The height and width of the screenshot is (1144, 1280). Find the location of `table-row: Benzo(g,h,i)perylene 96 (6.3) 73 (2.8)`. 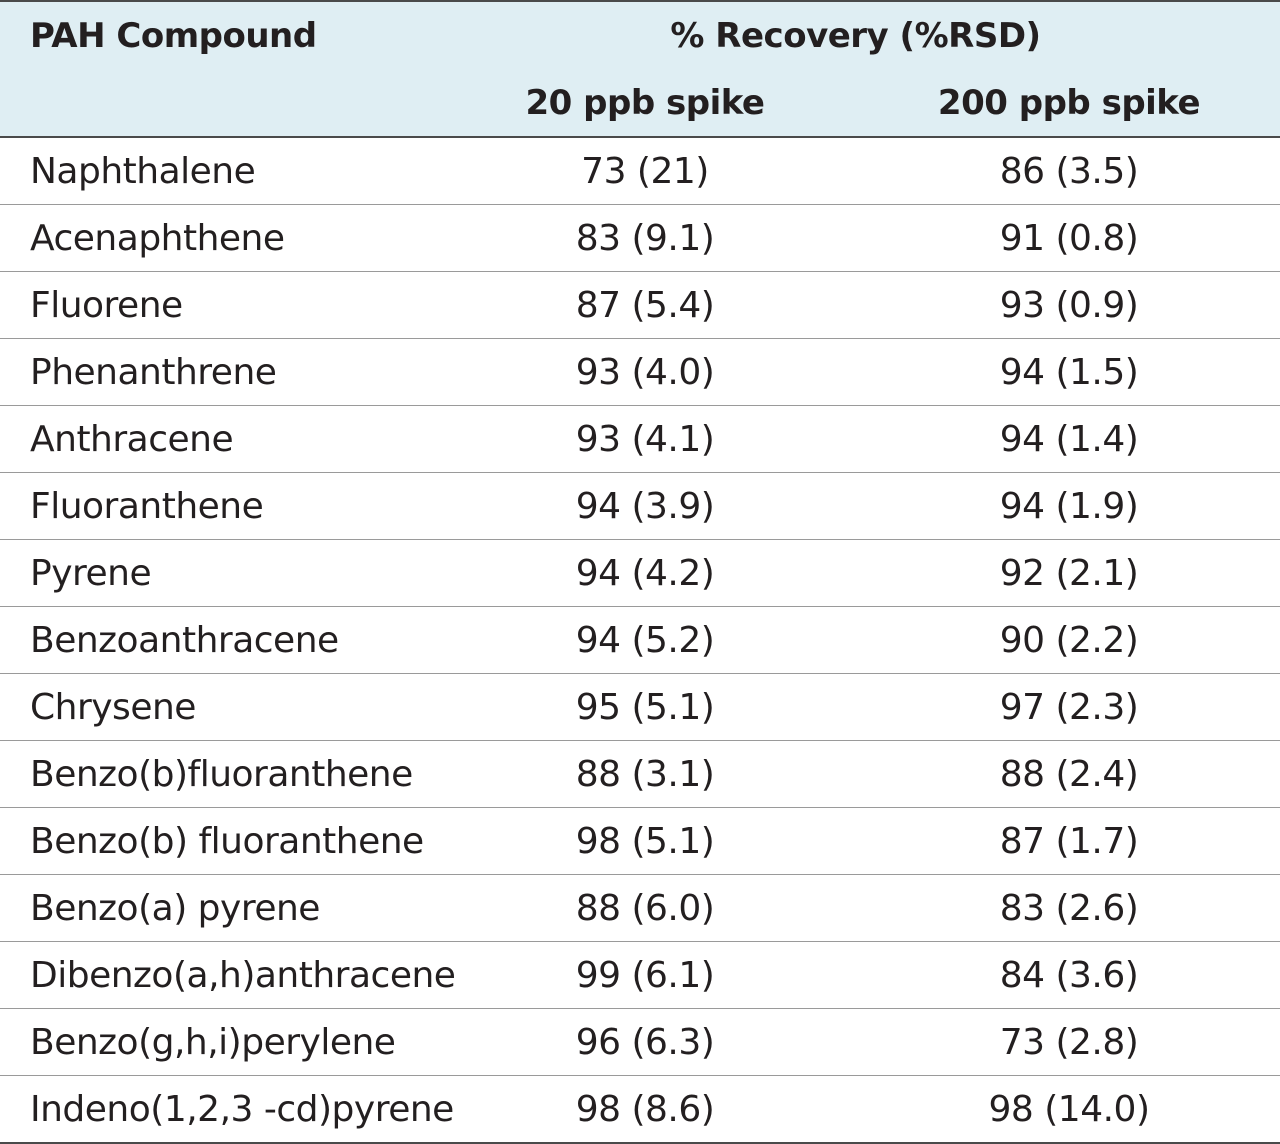

table-row: Benzo(g,h,i)perylene 96 (6.3) 73 (2.8) is located at coordinates (640, 1042).